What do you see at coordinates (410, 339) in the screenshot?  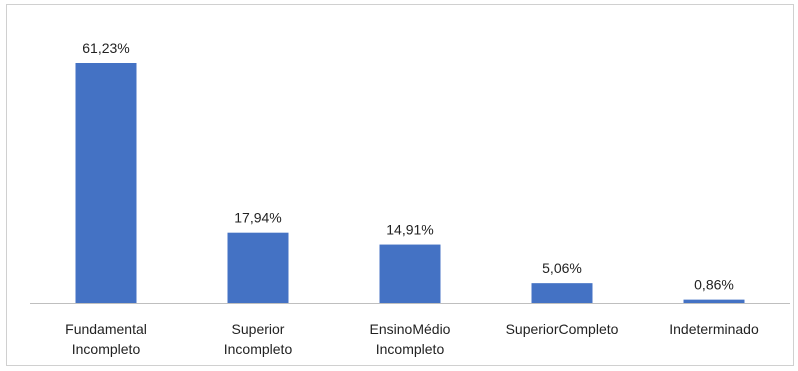 I see `category-label-2: EnsinoMédio Incompleto` at bounding box center [410, 339].